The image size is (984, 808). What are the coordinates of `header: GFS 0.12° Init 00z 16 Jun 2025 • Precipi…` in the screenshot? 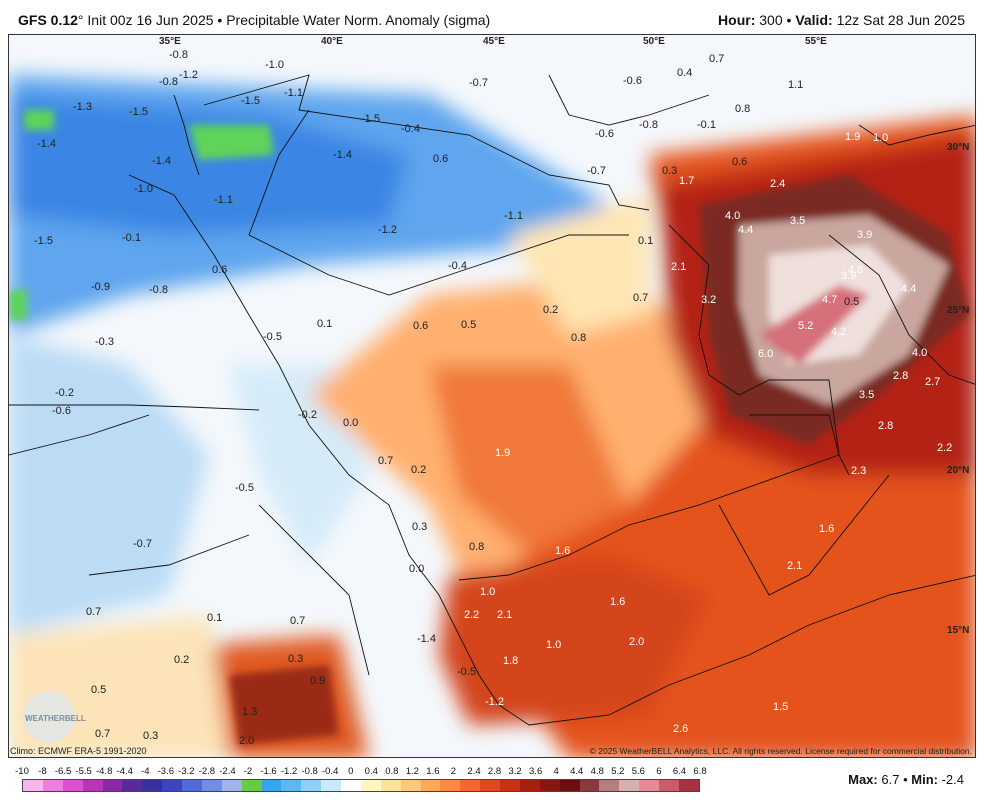 It's located at (492, 17).